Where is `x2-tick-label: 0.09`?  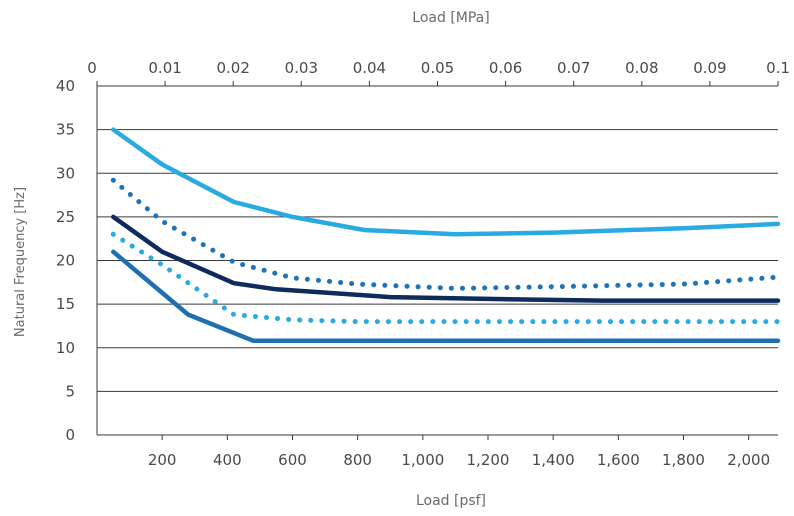
x2-tick-label: 0.09 is located at coordinates (709, 68).